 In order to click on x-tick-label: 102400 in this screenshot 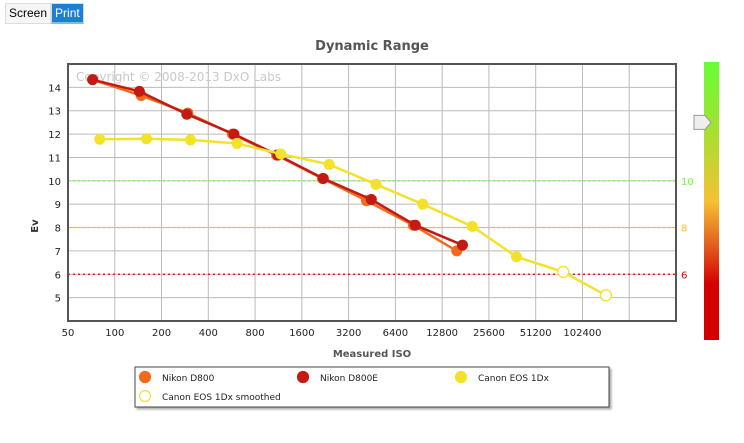, I will do `click(582, 333)`.